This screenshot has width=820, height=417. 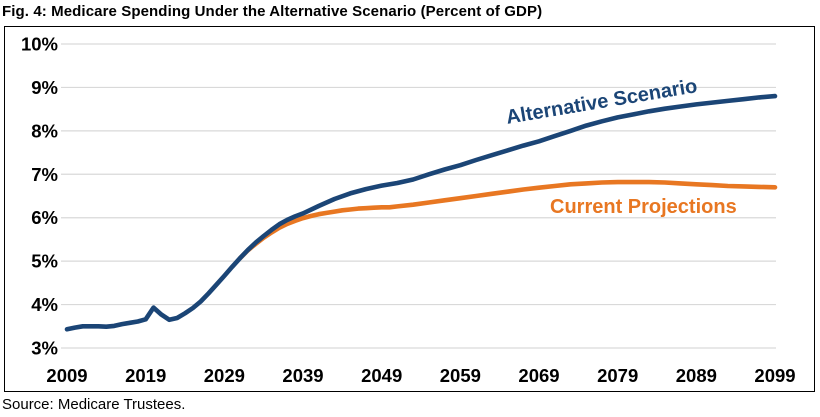 What do you see at coordinates (381, 375) in the screenshot?
I see `x-axis-tick-label: 2049` at bounding box center [381, 375].